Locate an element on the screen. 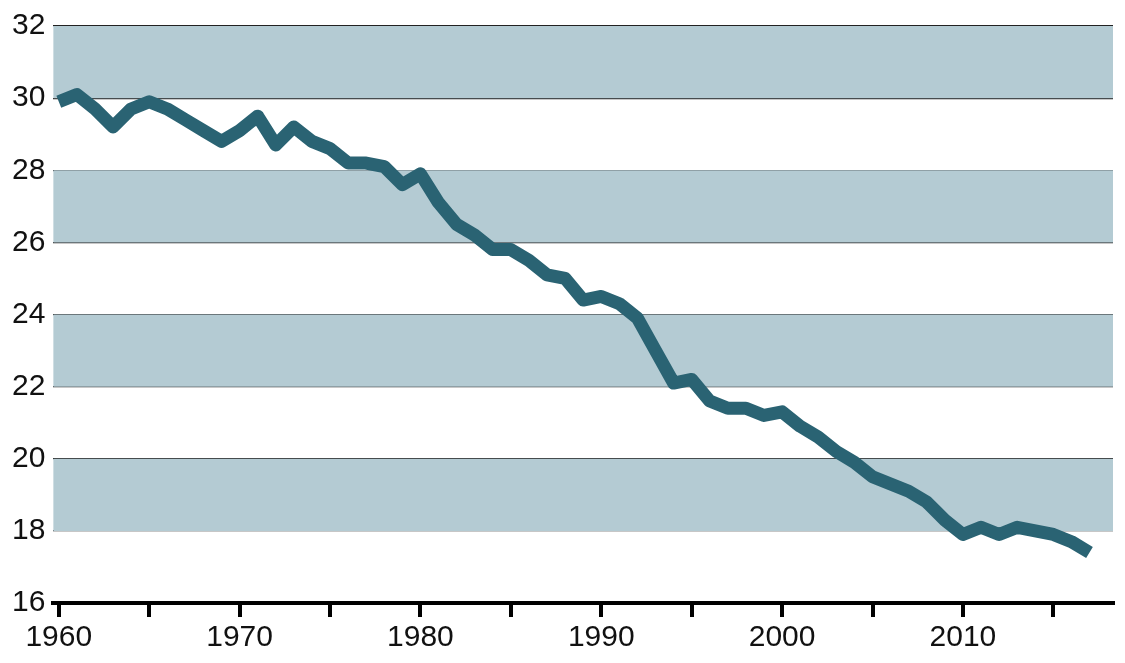  x-tick-label: 1990 is located at coordinates (601, 636).